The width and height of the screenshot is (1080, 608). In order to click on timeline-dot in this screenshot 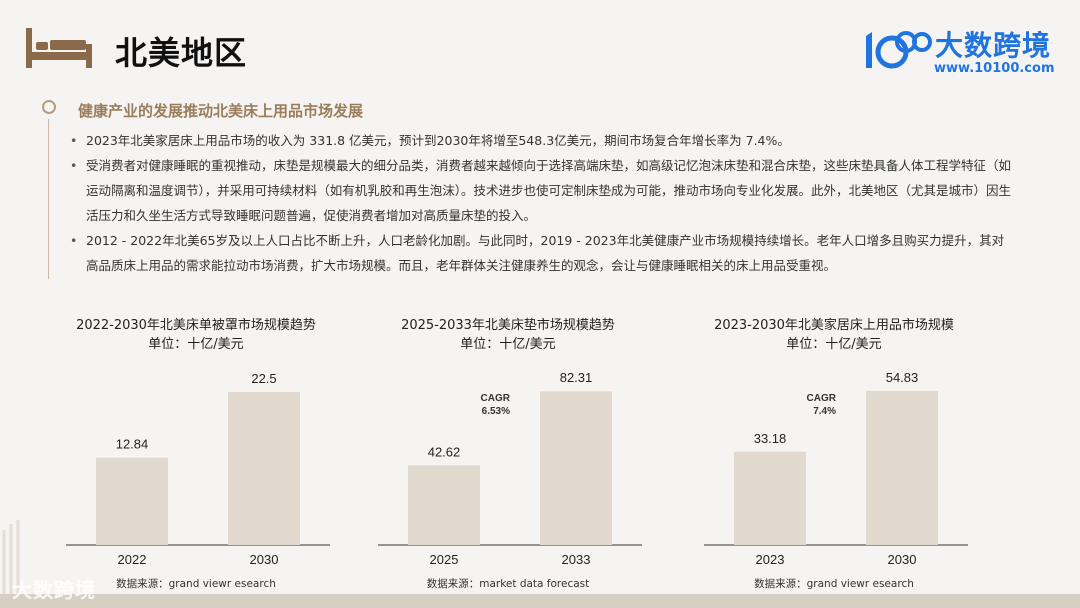, I will do `click(49, 107)`.